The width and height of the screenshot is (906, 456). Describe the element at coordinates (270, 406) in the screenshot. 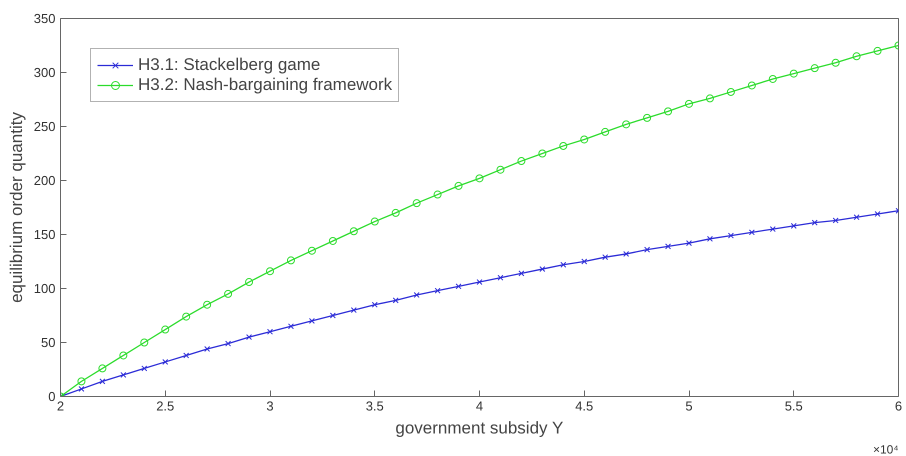

I see `x-tick-label: 3` at that location.